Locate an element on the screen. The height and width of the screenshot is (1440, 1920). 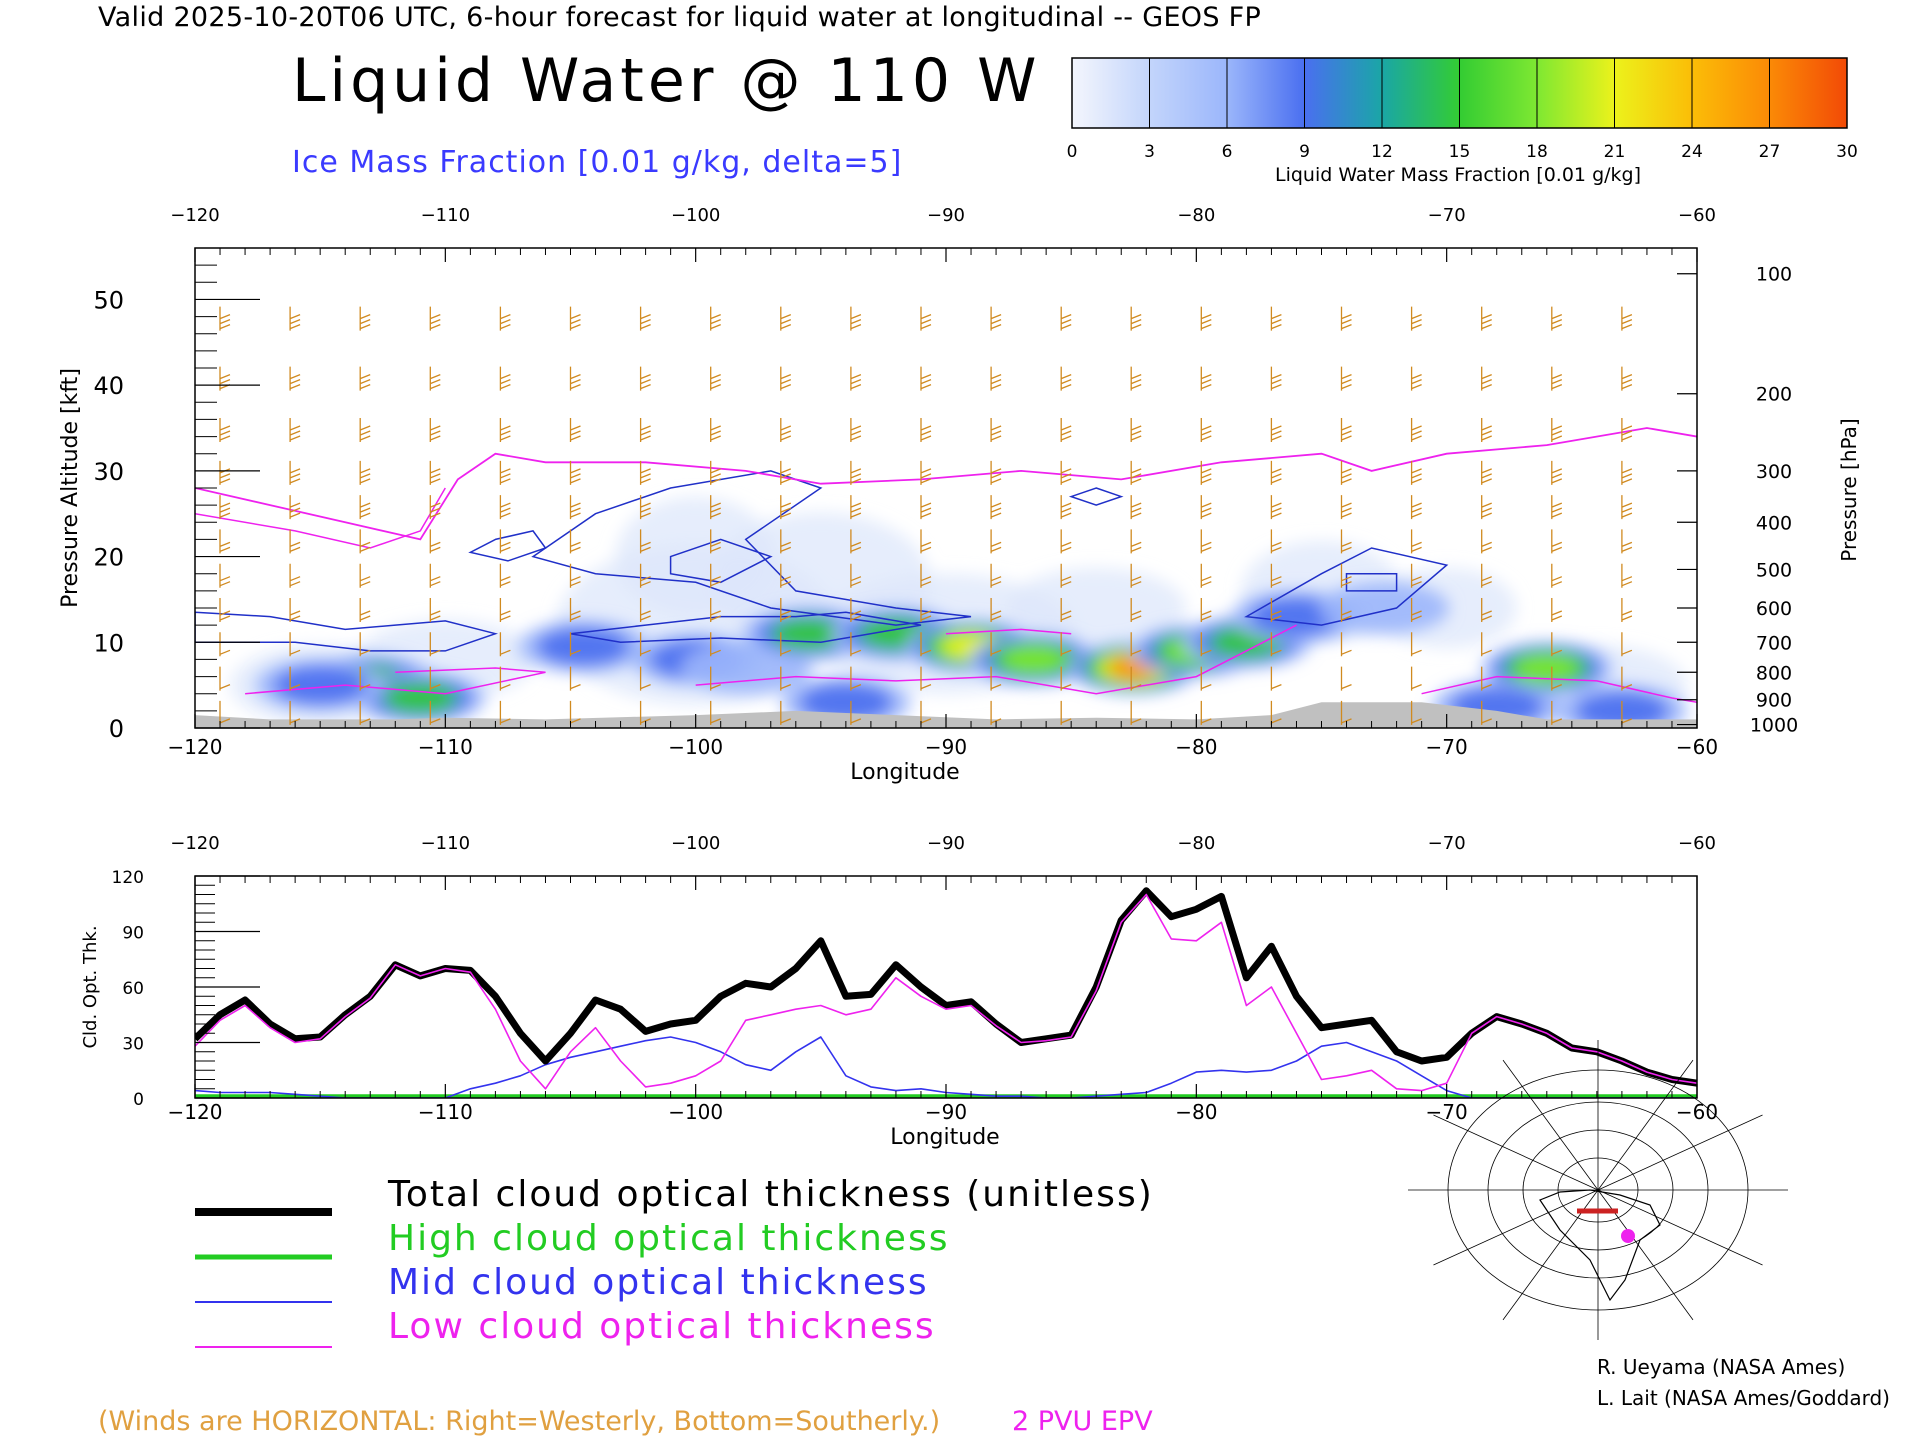
y-tick-label: 50 is located at coordinates (108, 300).